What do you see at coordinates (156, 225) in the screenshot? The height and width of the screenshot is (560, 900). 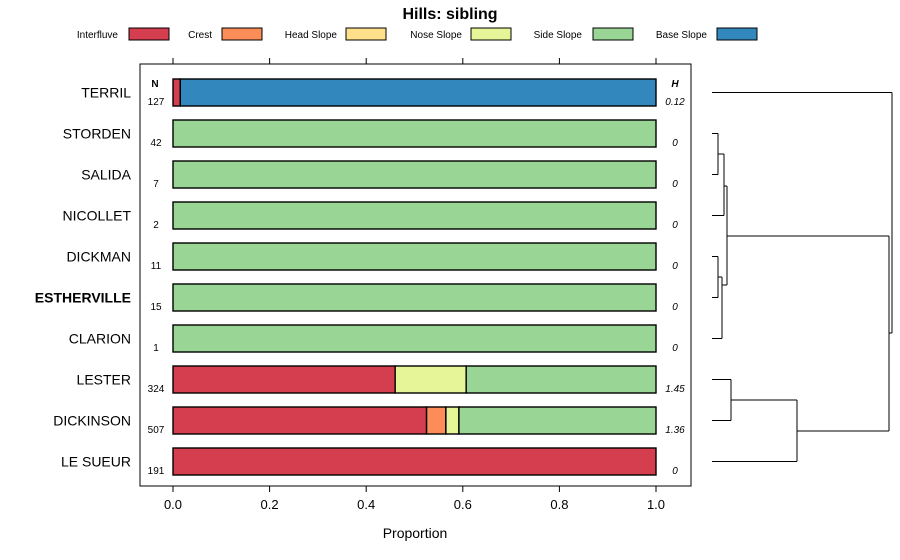 I see `n-value: 2` at bounding box center [156, 225].